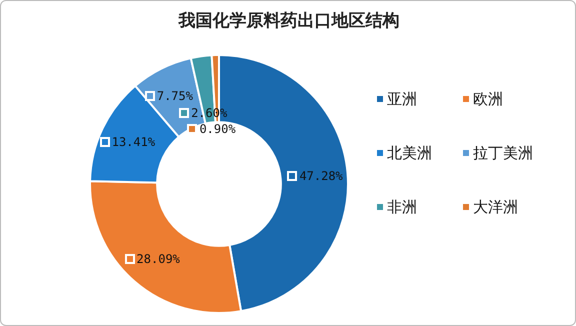 Image resolution: width=576 pixels, height=326 pixels. I want to click on data-label: 7.75%, so click(174, 95).